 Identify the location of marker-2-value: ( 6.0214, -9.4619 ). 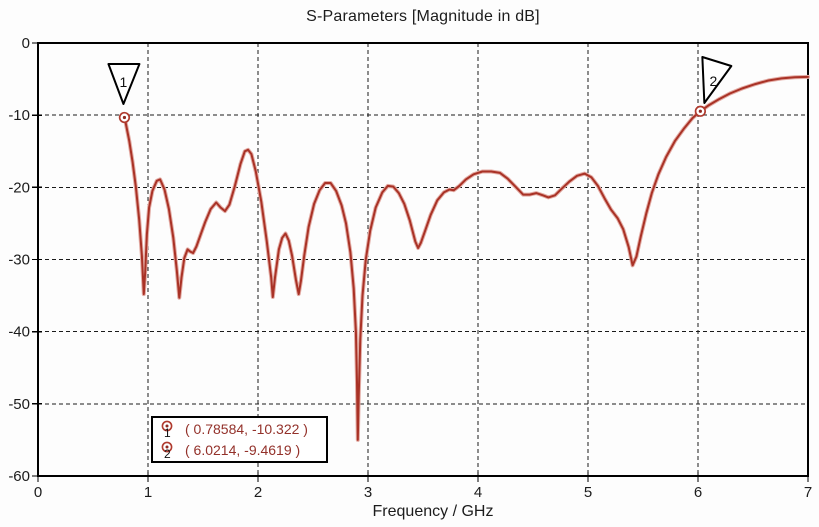
(243, 449).